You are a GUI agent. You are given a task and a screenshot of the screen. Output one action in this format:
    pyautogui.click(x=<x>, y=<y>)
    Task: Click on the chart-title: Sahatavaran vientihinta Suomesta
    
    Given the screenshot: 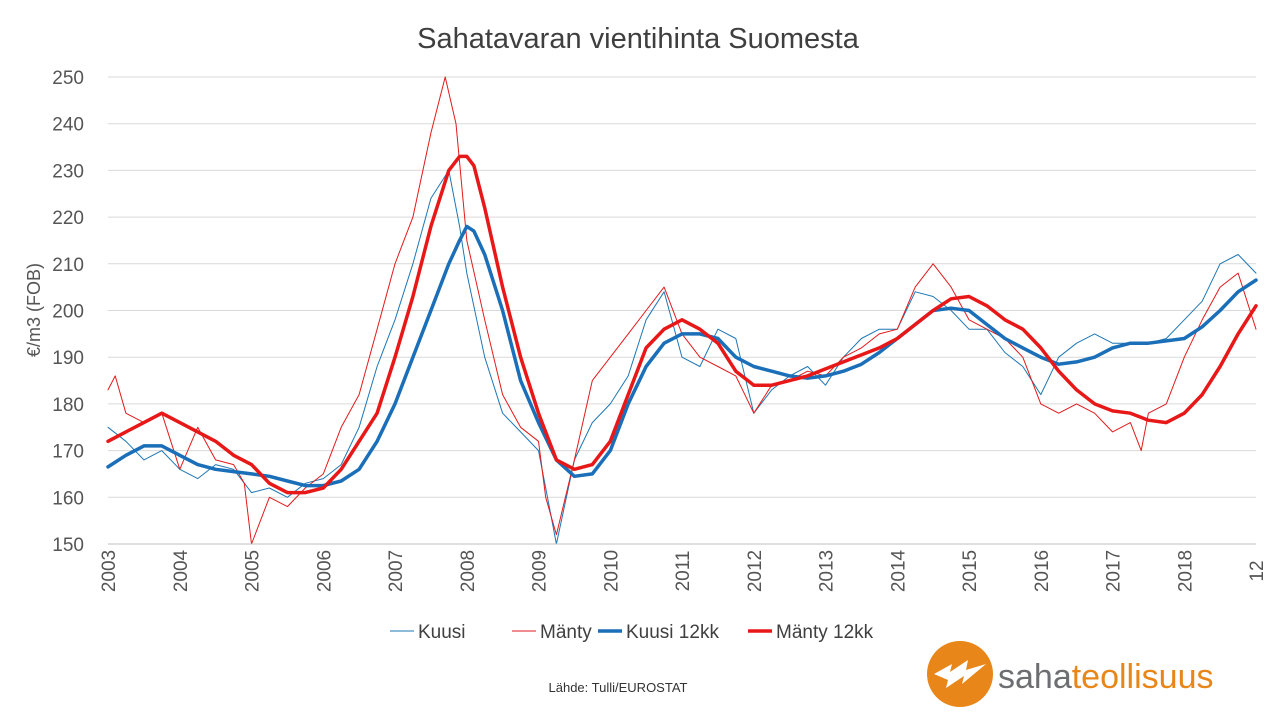 What is the action you would take?
    pyautogui.click(x=638, y=39)
    